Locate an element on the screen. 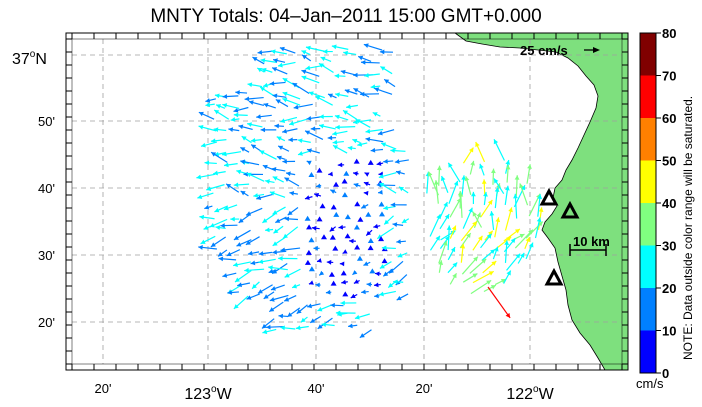 The height and width of the screenshot is (407, 702). reference-vector: 25 cm/s is located at coordinates (560, 50).